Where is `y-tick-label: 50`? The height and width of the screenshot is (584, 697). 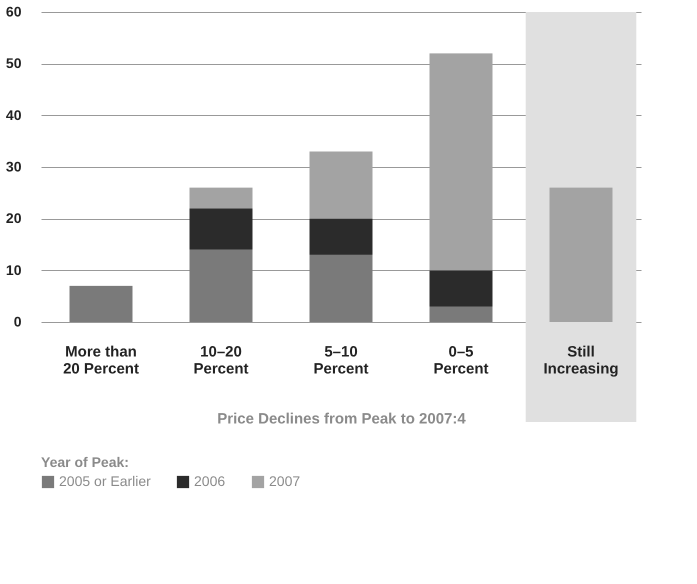 y-tick-label: 50 is located at coordinates (14, 63).